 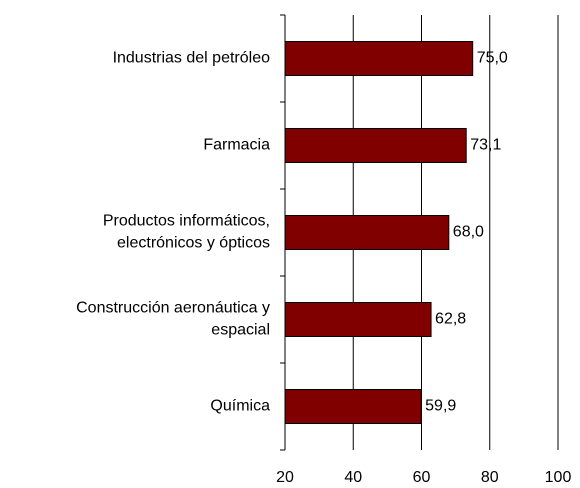 I want to click on y-tick-label: Farmacia, so click(x=236, y=145).